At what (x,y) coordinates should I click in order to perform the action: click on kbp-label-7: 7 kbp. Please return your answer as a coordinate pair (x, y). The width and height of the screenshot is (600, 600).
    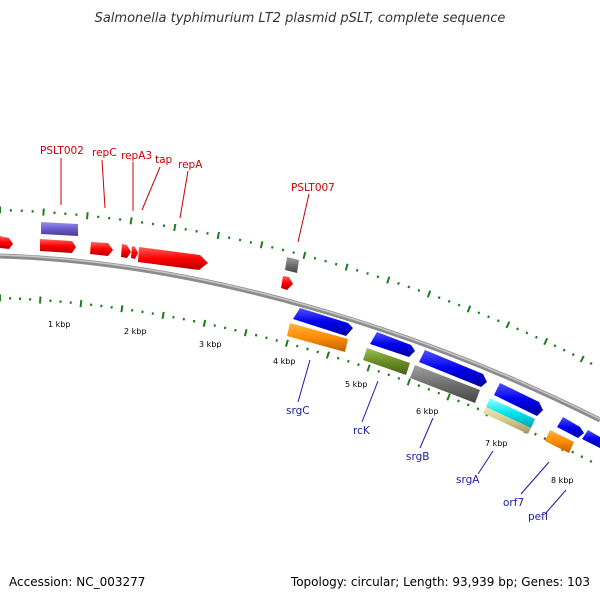
    Looking at the image, I should click on (496, 443).